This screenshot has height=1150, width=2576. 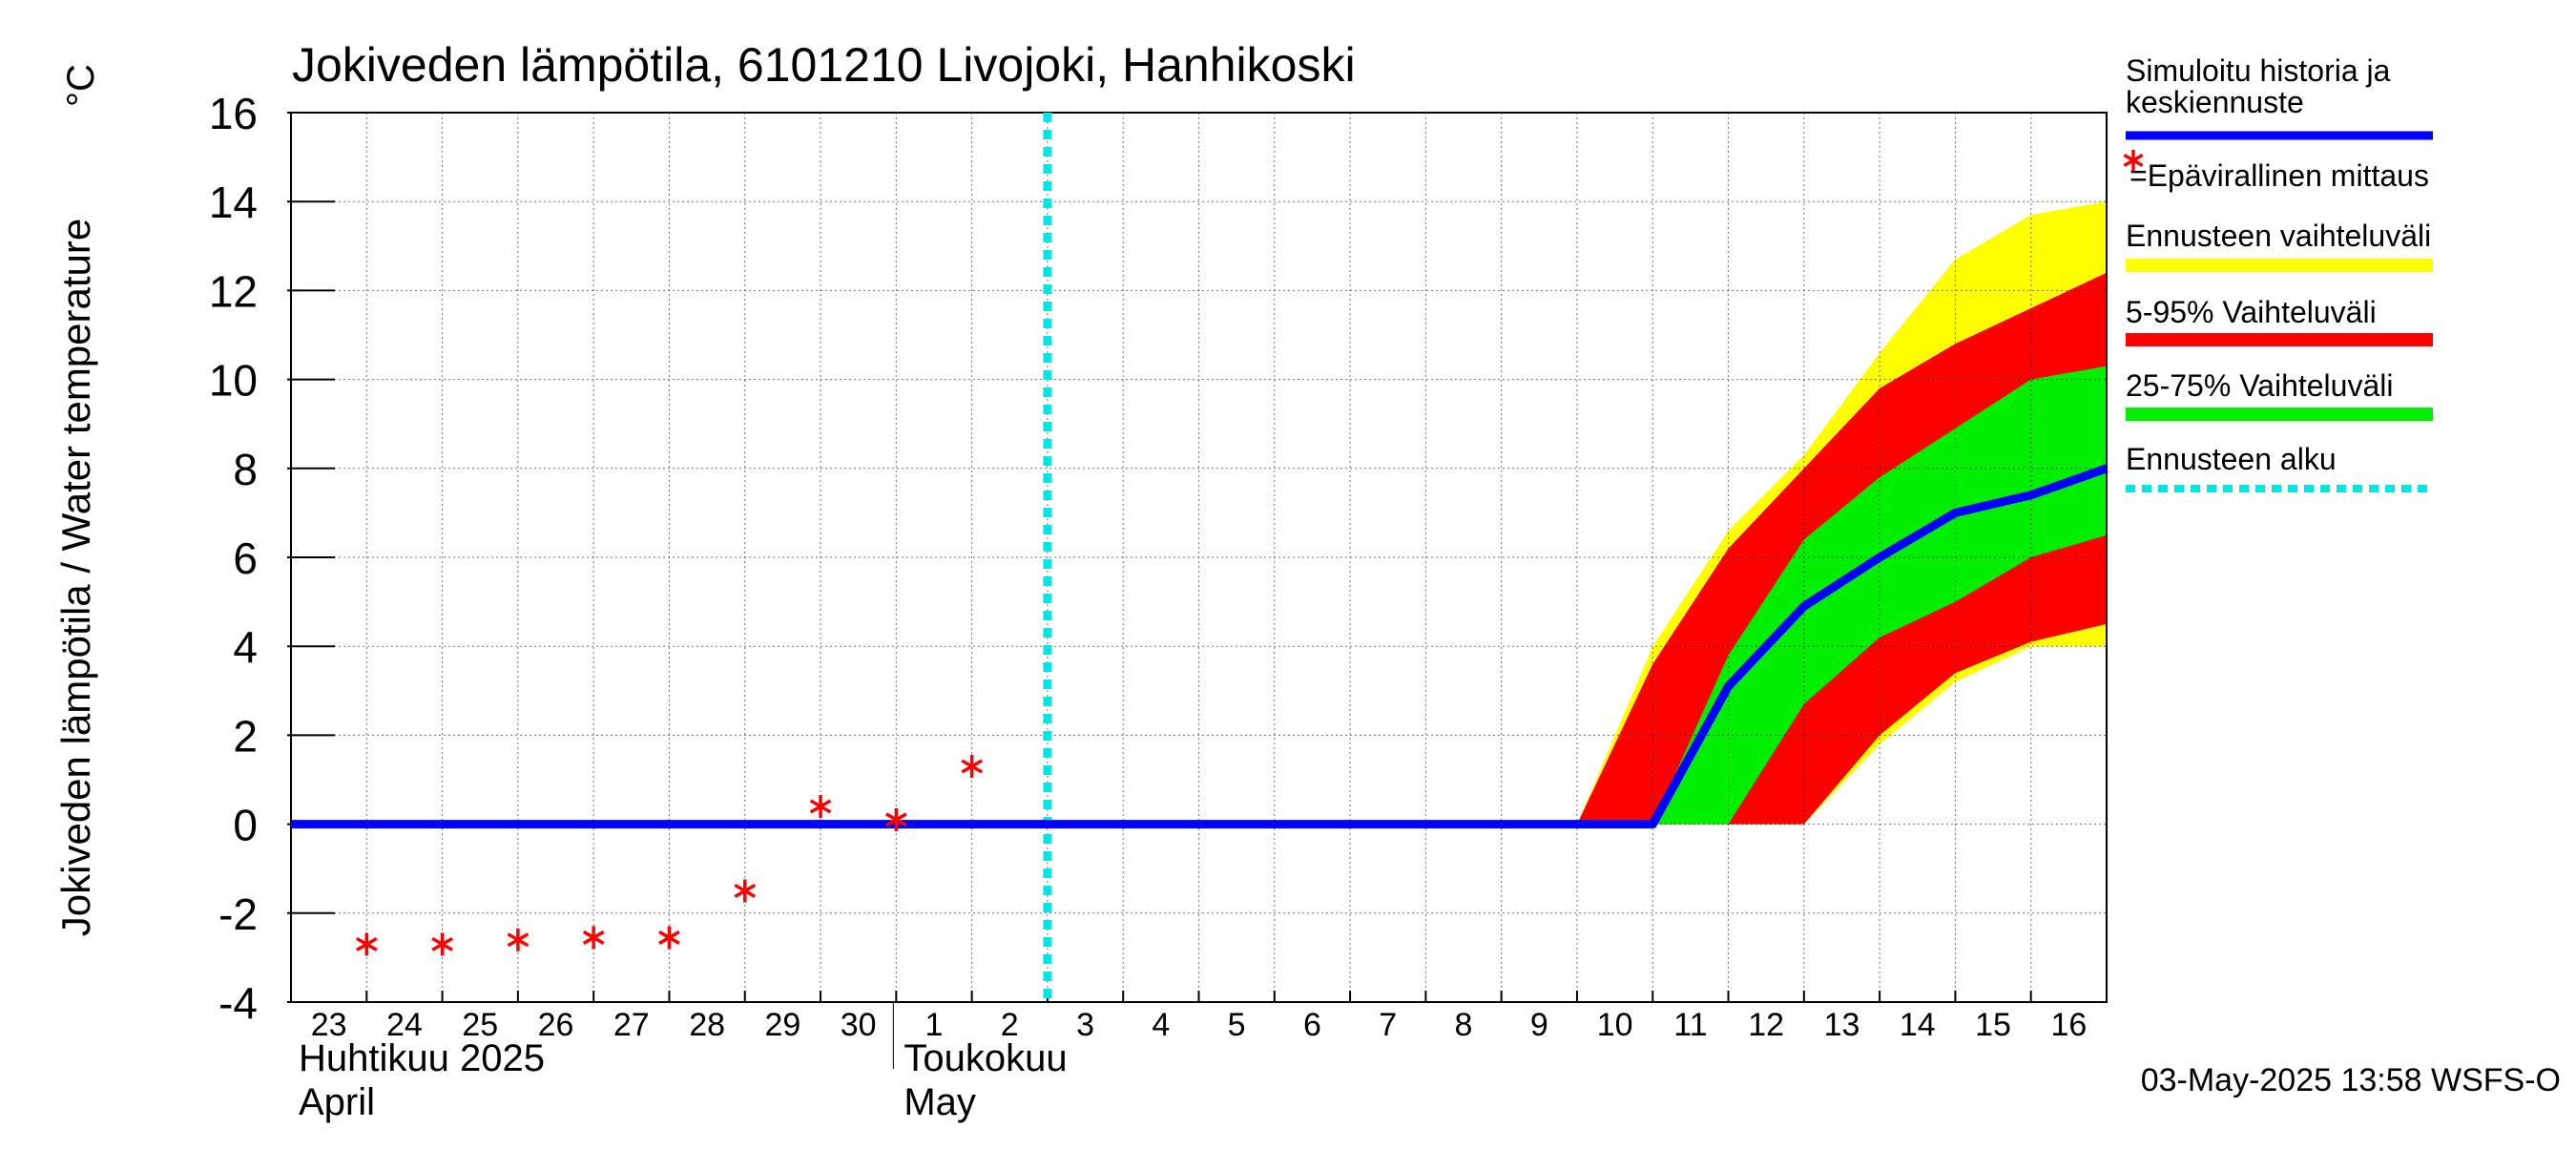 What do you see at coordinates (233, 381) in the screenshot?
I see `y-tick-label: 10` at bounding box center [233, 381].